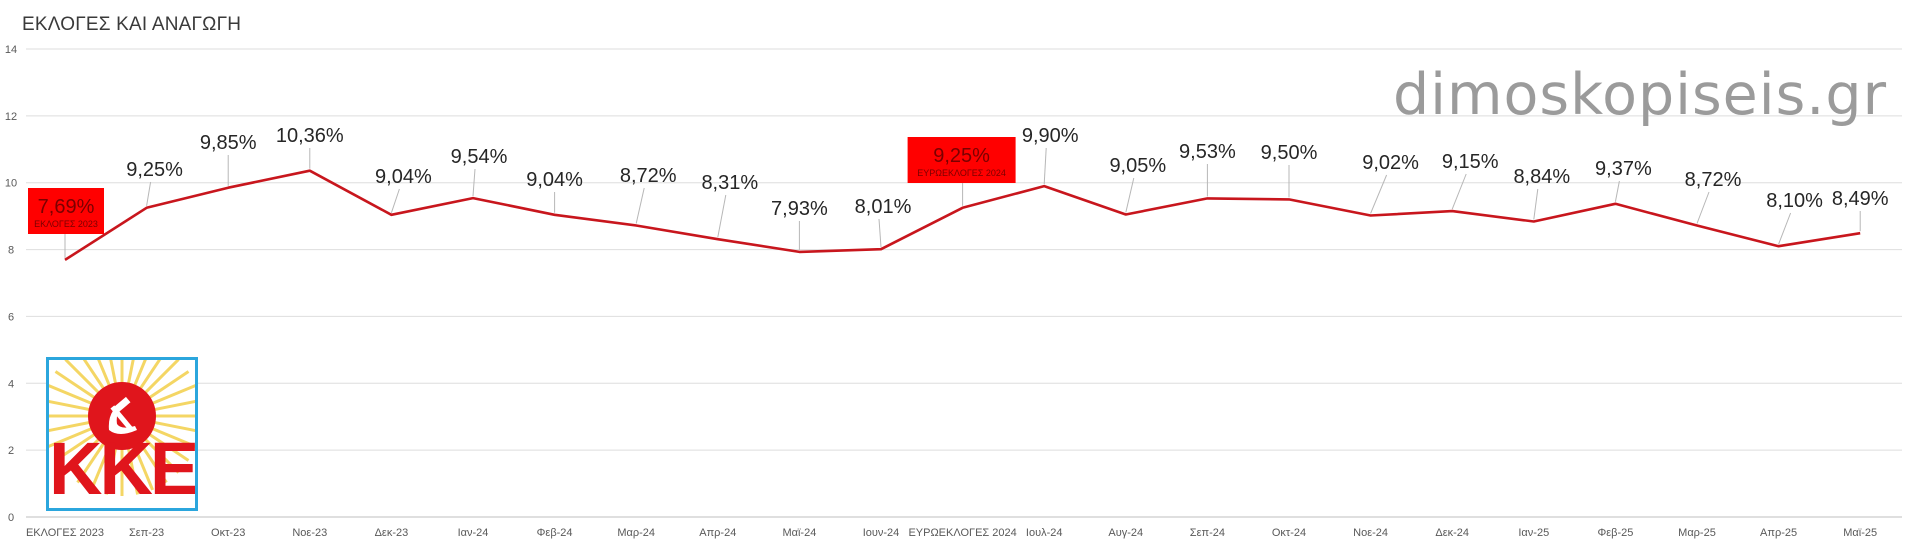  Describe the element at coordinates (555, 533) in the screenshot. I see `x-tick-label: Φεβ-24` at that location.